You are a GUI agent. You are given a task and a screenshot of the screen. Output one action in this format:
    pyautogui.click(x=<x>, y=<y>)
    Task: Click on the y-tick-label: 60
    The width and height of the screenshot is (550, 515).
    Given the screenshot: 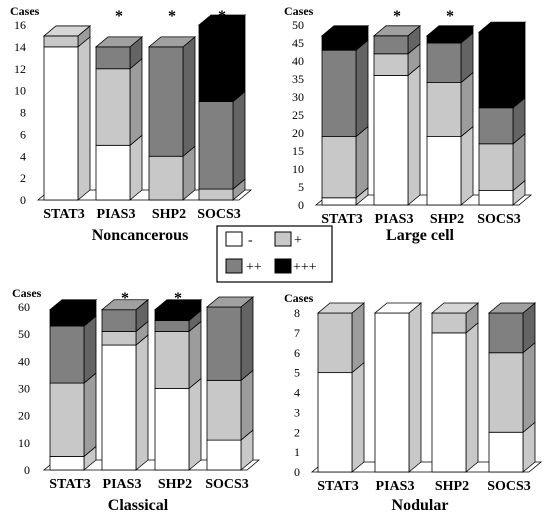 What is the action you would take?
    pyautogui.click(x=24, y=307)
    